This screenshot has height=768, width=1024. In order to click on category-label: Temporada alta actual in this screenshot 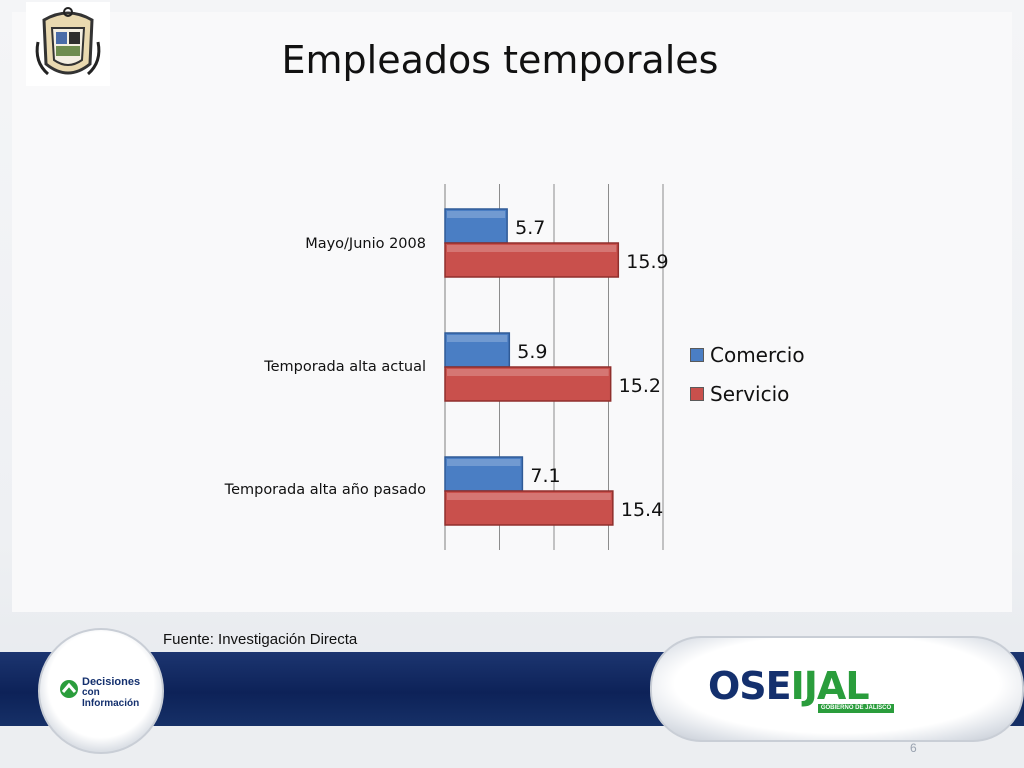, I will do `click(345, 367)`.